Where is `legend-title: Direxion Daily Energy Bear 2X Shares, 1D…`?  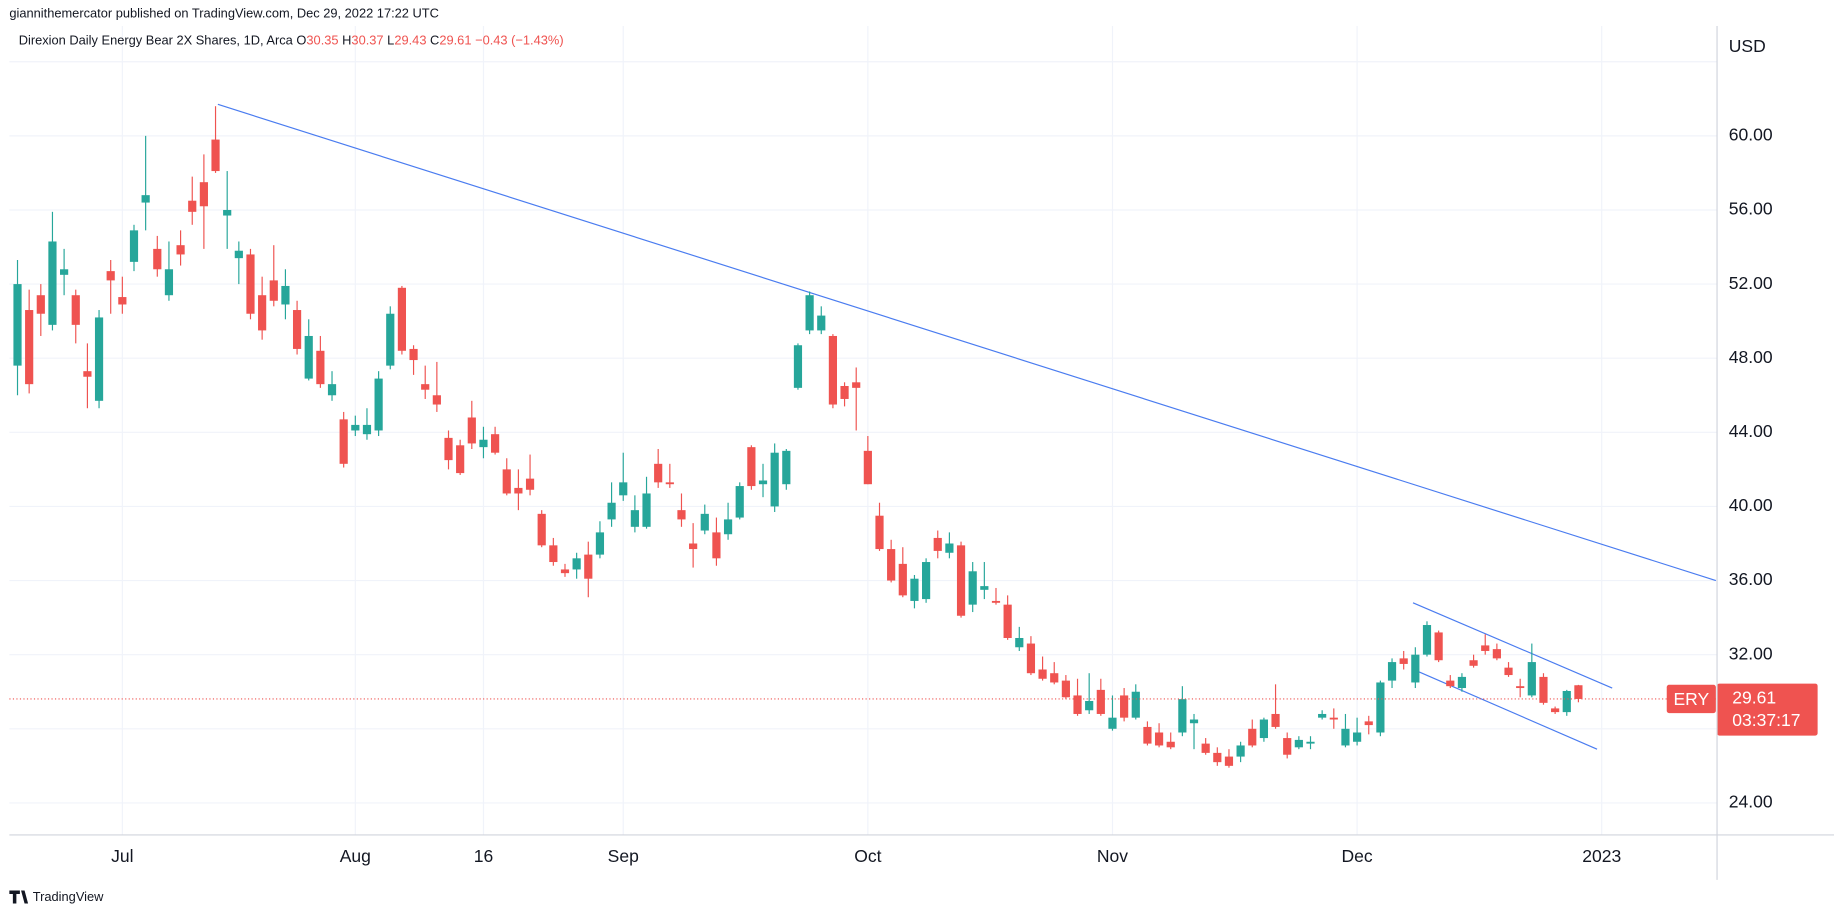 legend-title: Direxion Daily Energy Bear 2X Shares, 1D… is located at coordinates (156, 40).